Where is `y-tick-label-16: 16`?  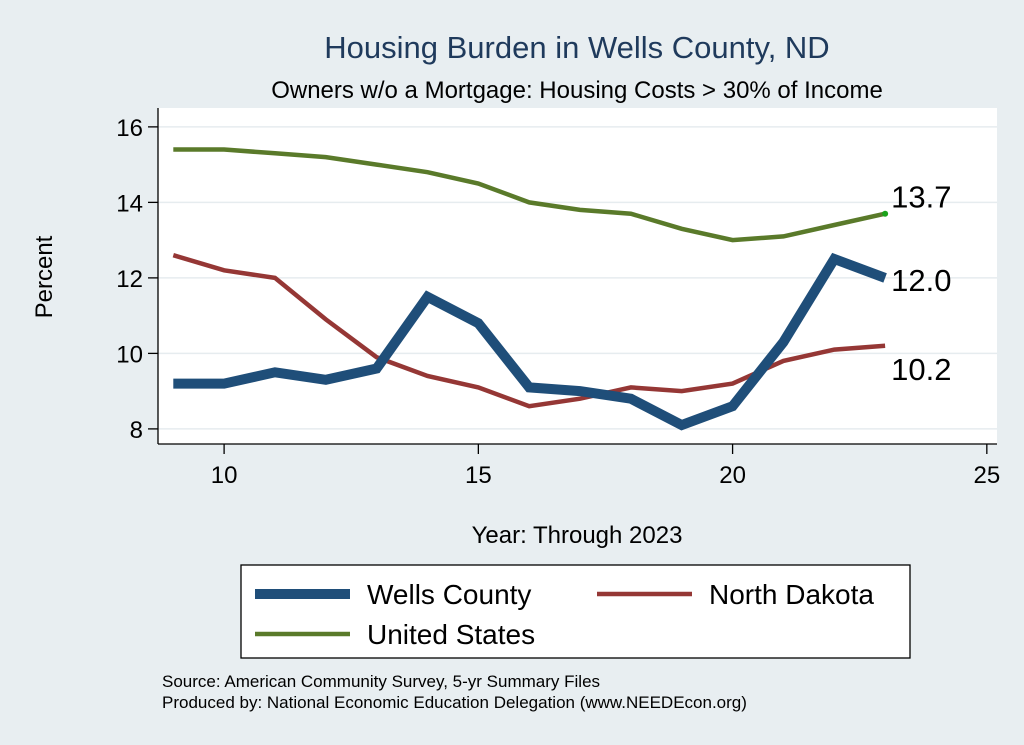 y-tick-label-16: 16 is located at coordinates (129, 128).